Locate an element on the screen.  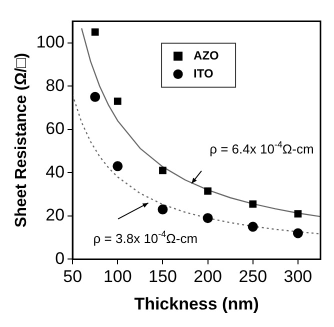
y-tick-label: 60 is located at coordinates (55, 128).